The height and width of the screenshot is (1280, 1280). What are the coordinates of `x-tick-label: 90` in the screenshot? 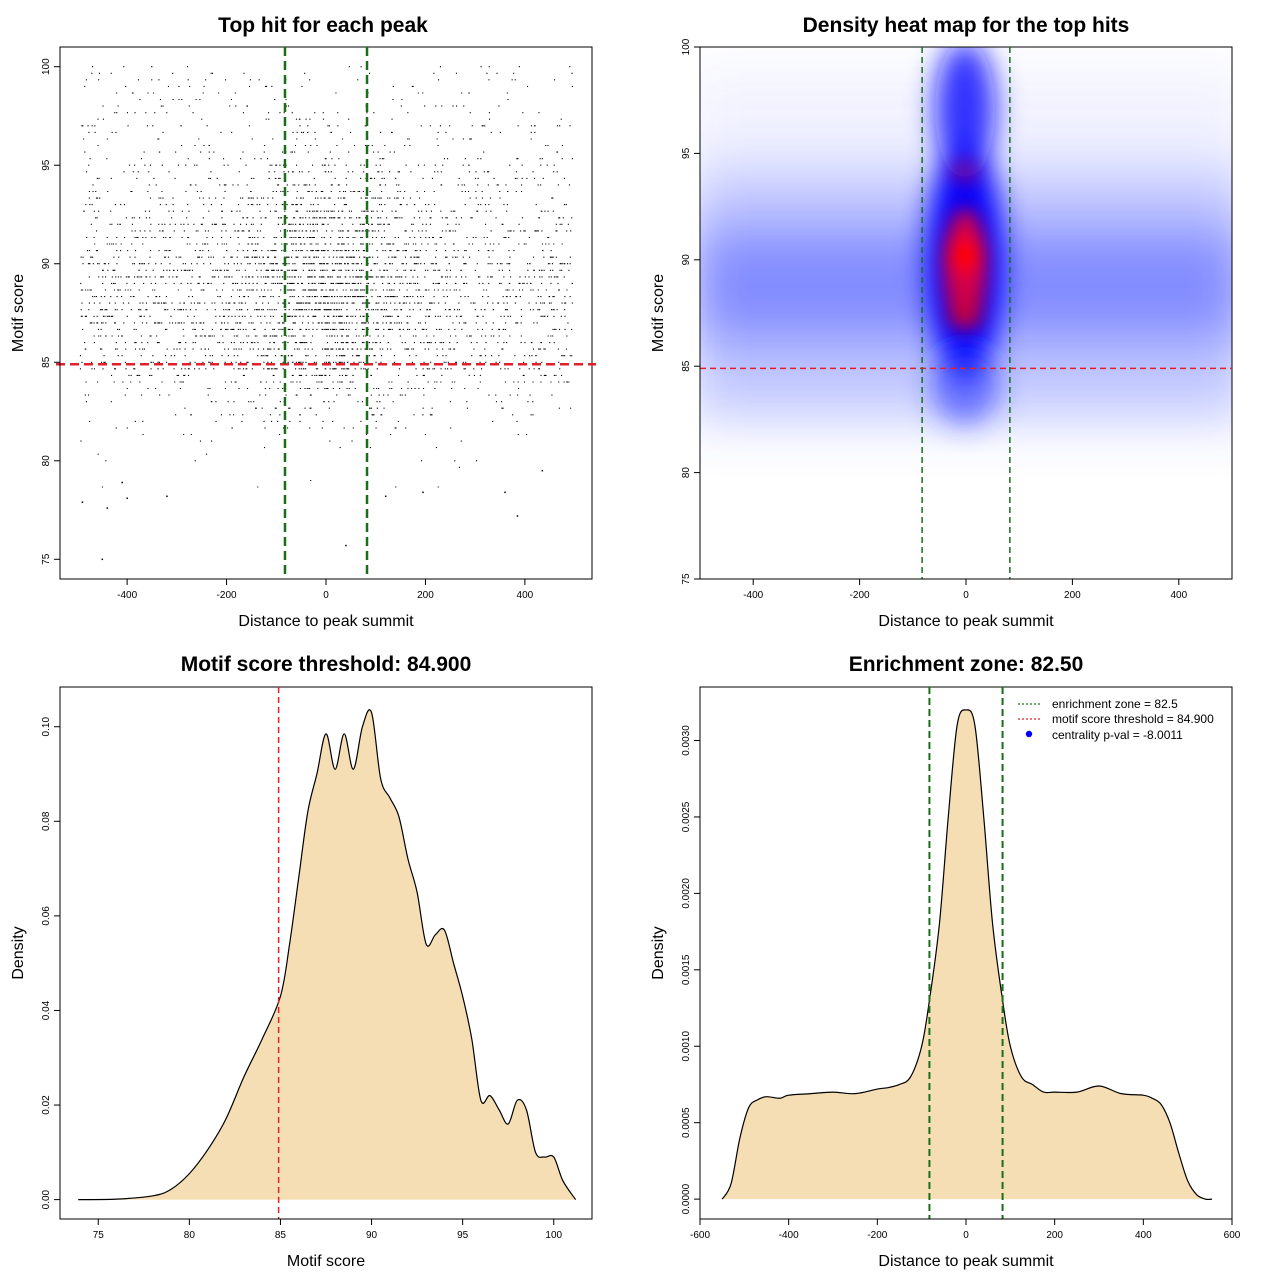 It's located at (372, 1235).